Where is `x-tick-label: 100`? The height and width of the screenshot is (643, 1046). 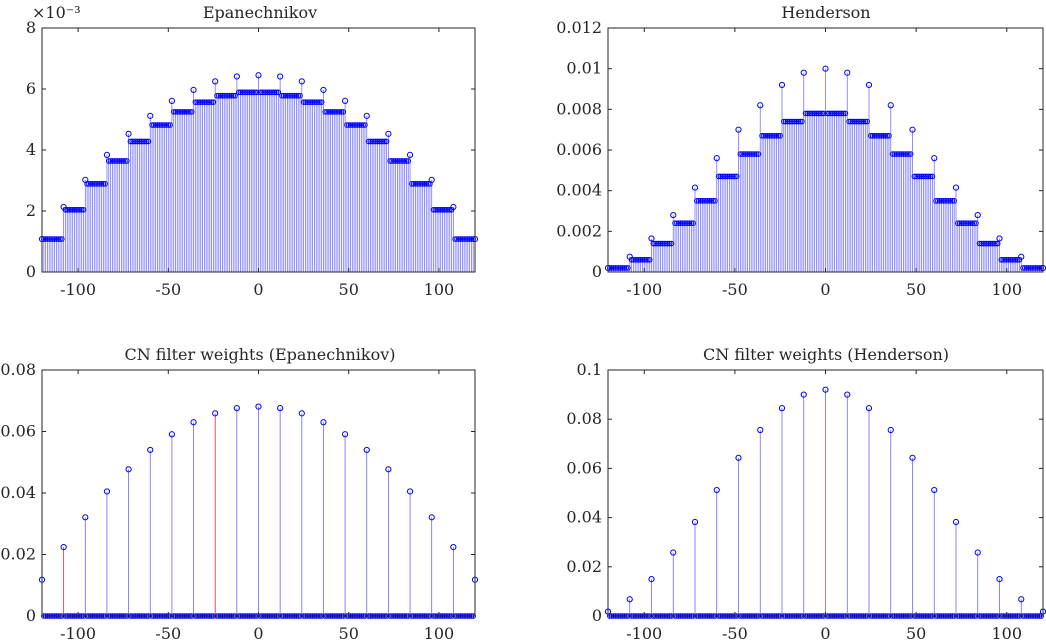 x-tick-label: 100 is located at coordinates (1006, 633).